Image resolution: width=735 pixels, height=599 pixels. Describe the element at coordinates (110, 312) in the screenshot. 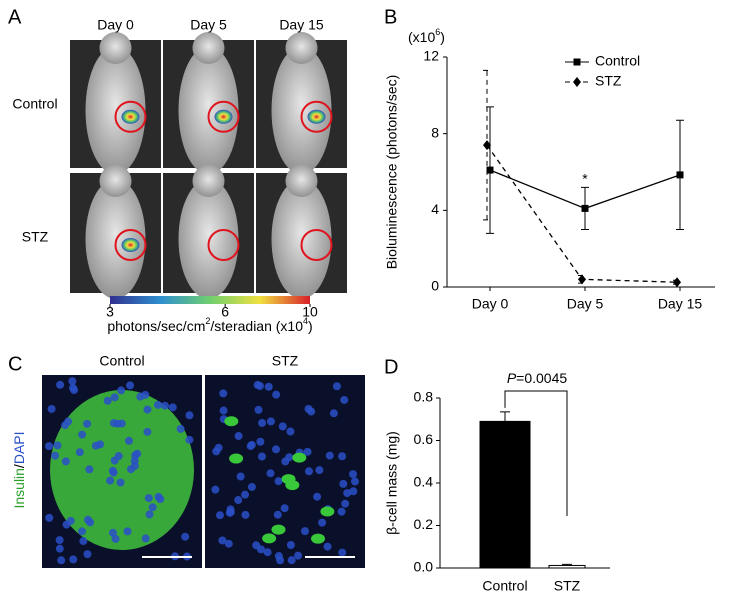

I see `colorbar-tick-label: 3` at that location.